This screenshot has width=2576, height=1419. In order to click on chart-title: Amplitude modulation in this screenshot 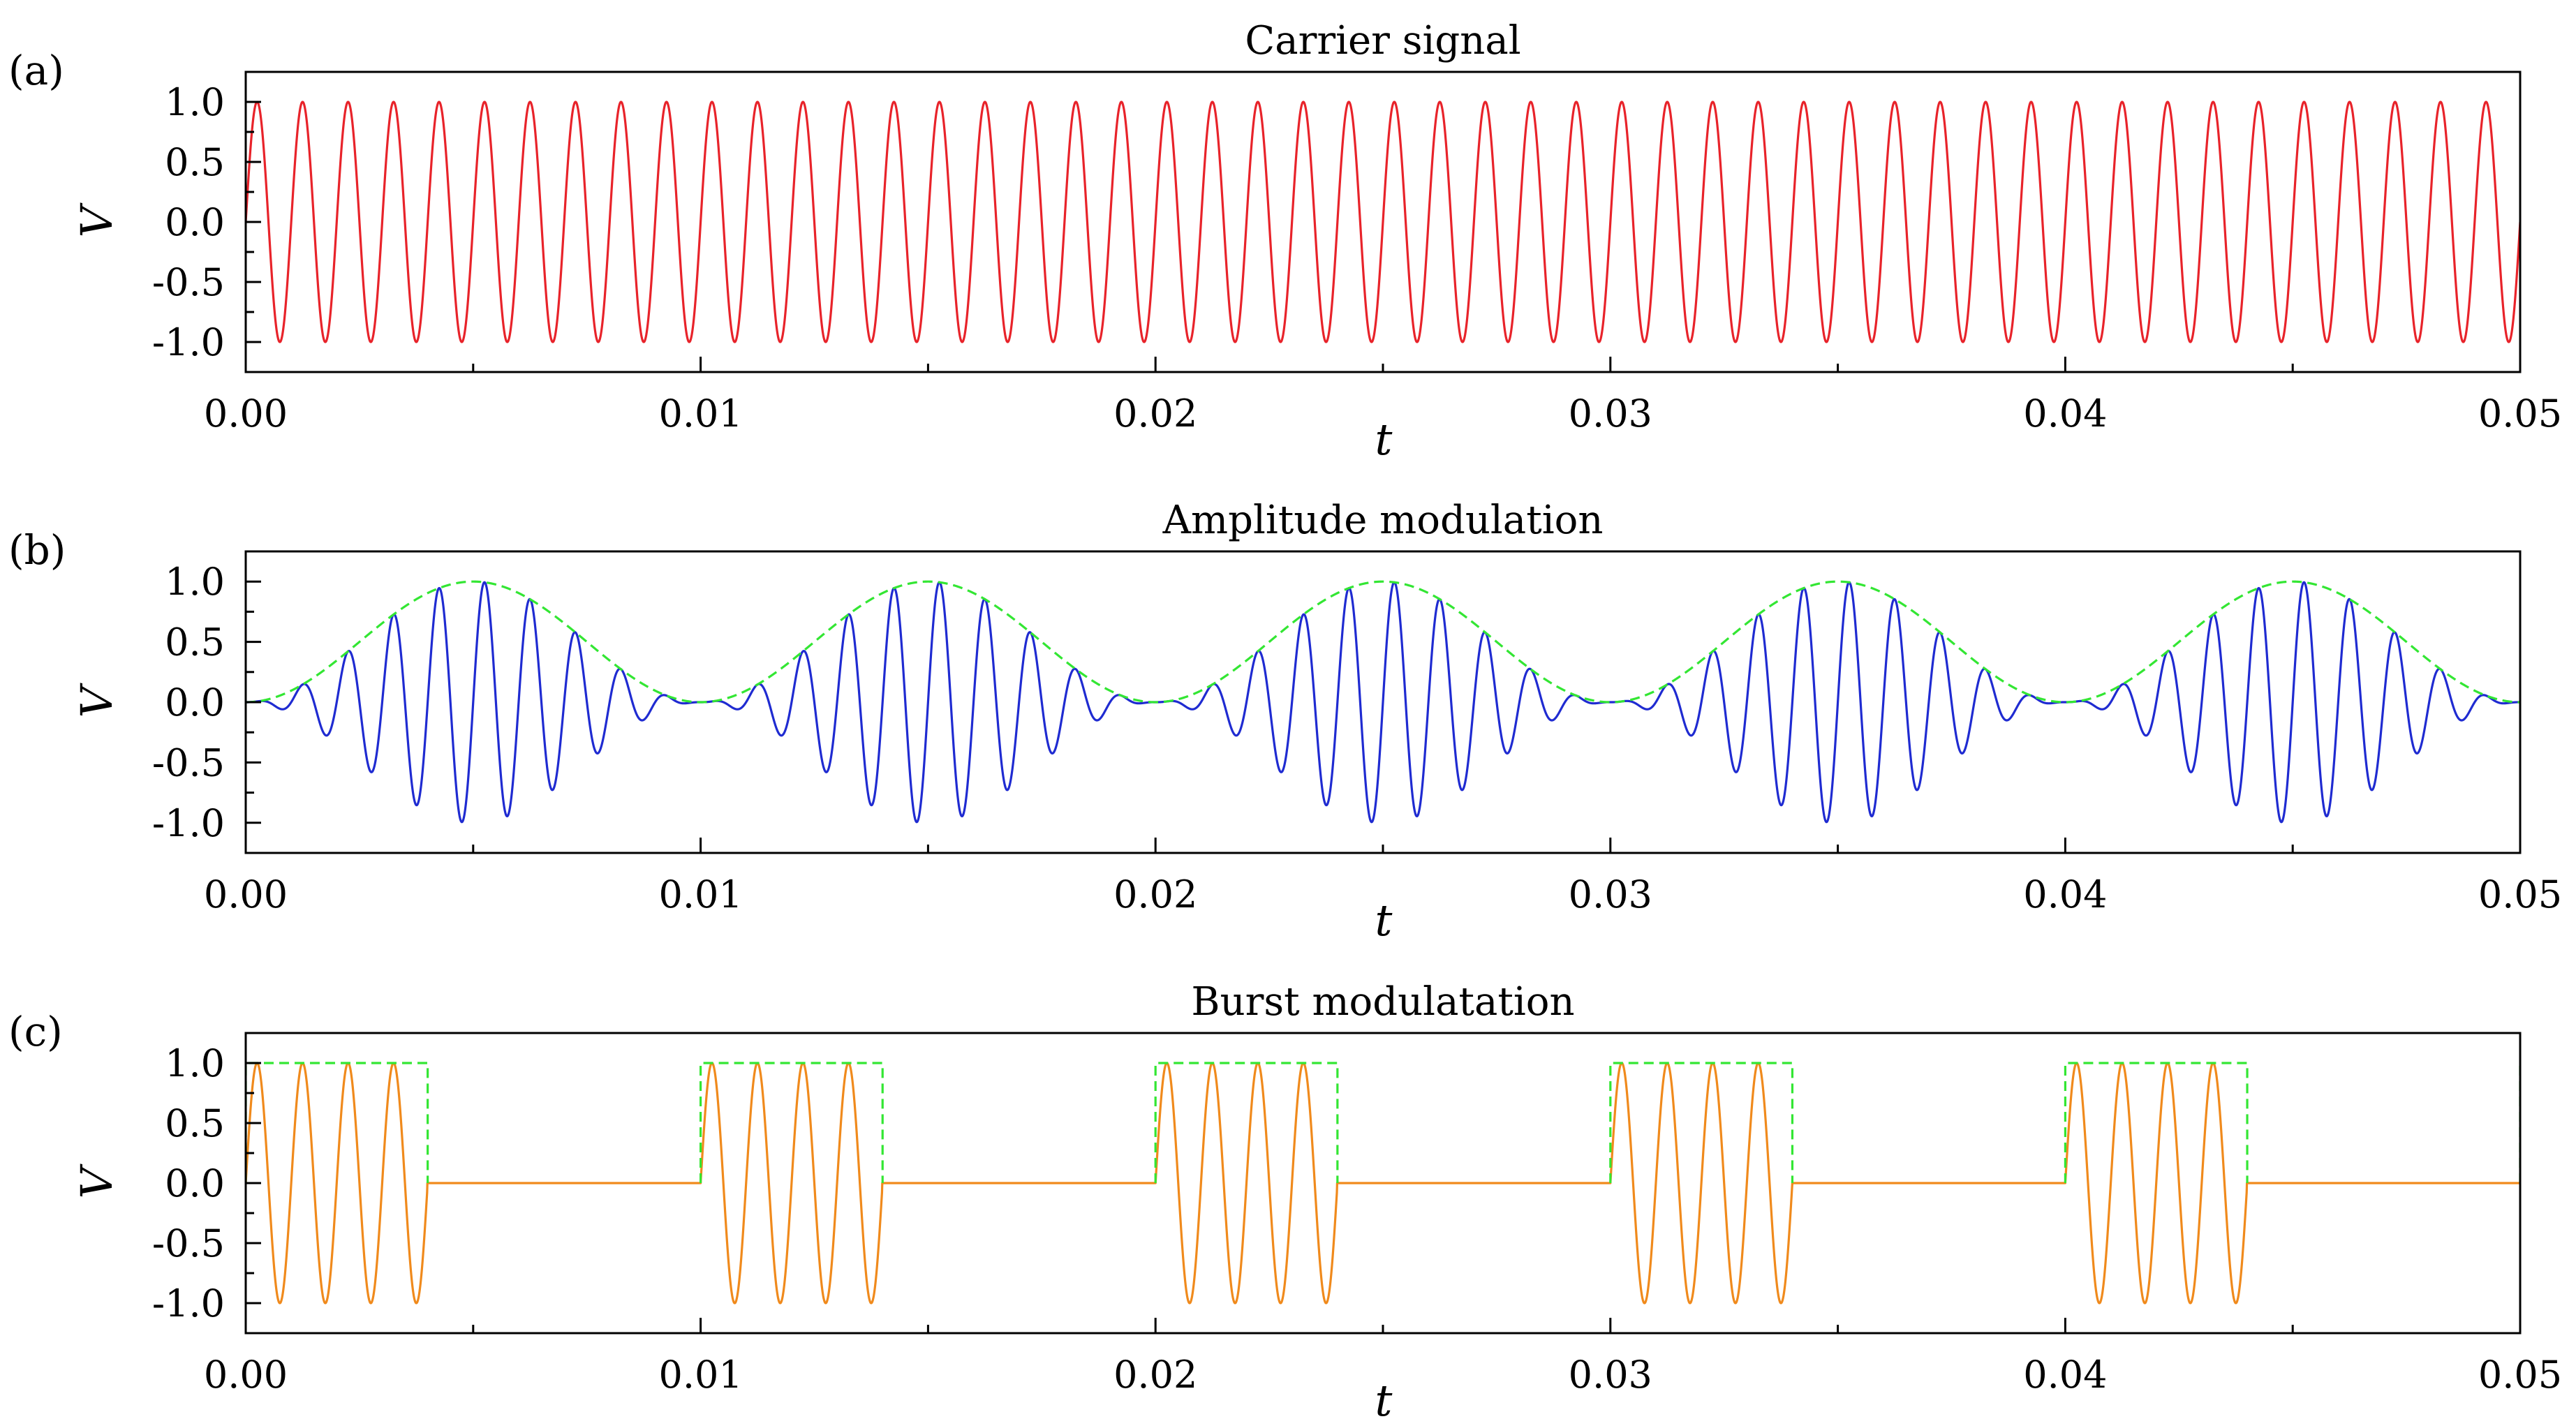, I will do `click(1383, 520)`.